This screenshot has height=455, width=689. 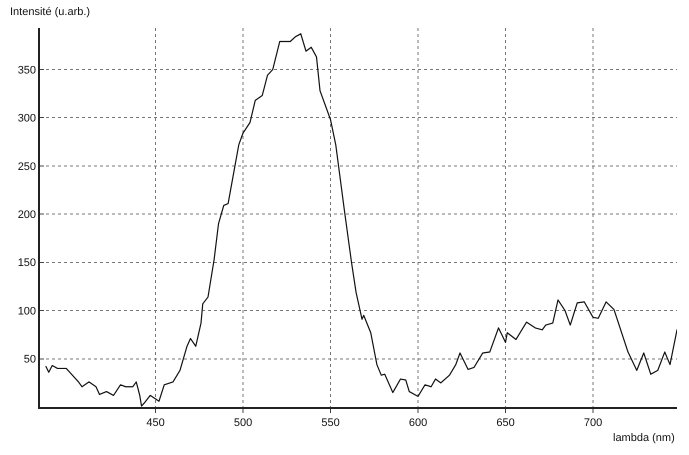 What do you see at coordinates (27, 263) in the screenshot?
I see `y-tick-label: 150` at bounding box center [27, 263].